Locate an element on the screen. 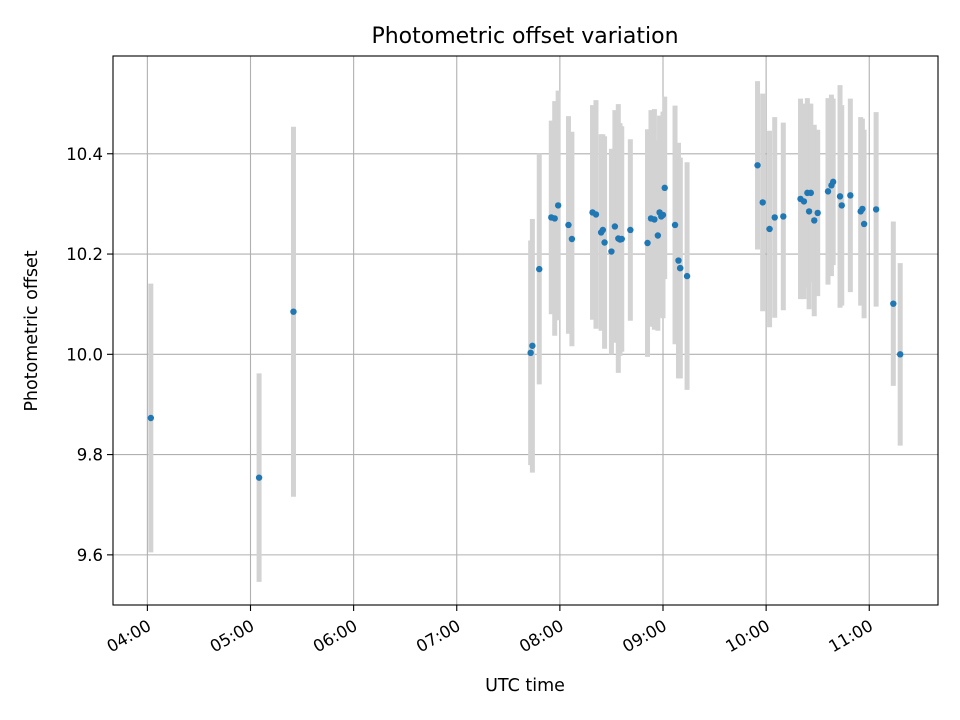 The image size is (960, 720). y-tick-label: 10.0 is located at coordinates (84, 354).